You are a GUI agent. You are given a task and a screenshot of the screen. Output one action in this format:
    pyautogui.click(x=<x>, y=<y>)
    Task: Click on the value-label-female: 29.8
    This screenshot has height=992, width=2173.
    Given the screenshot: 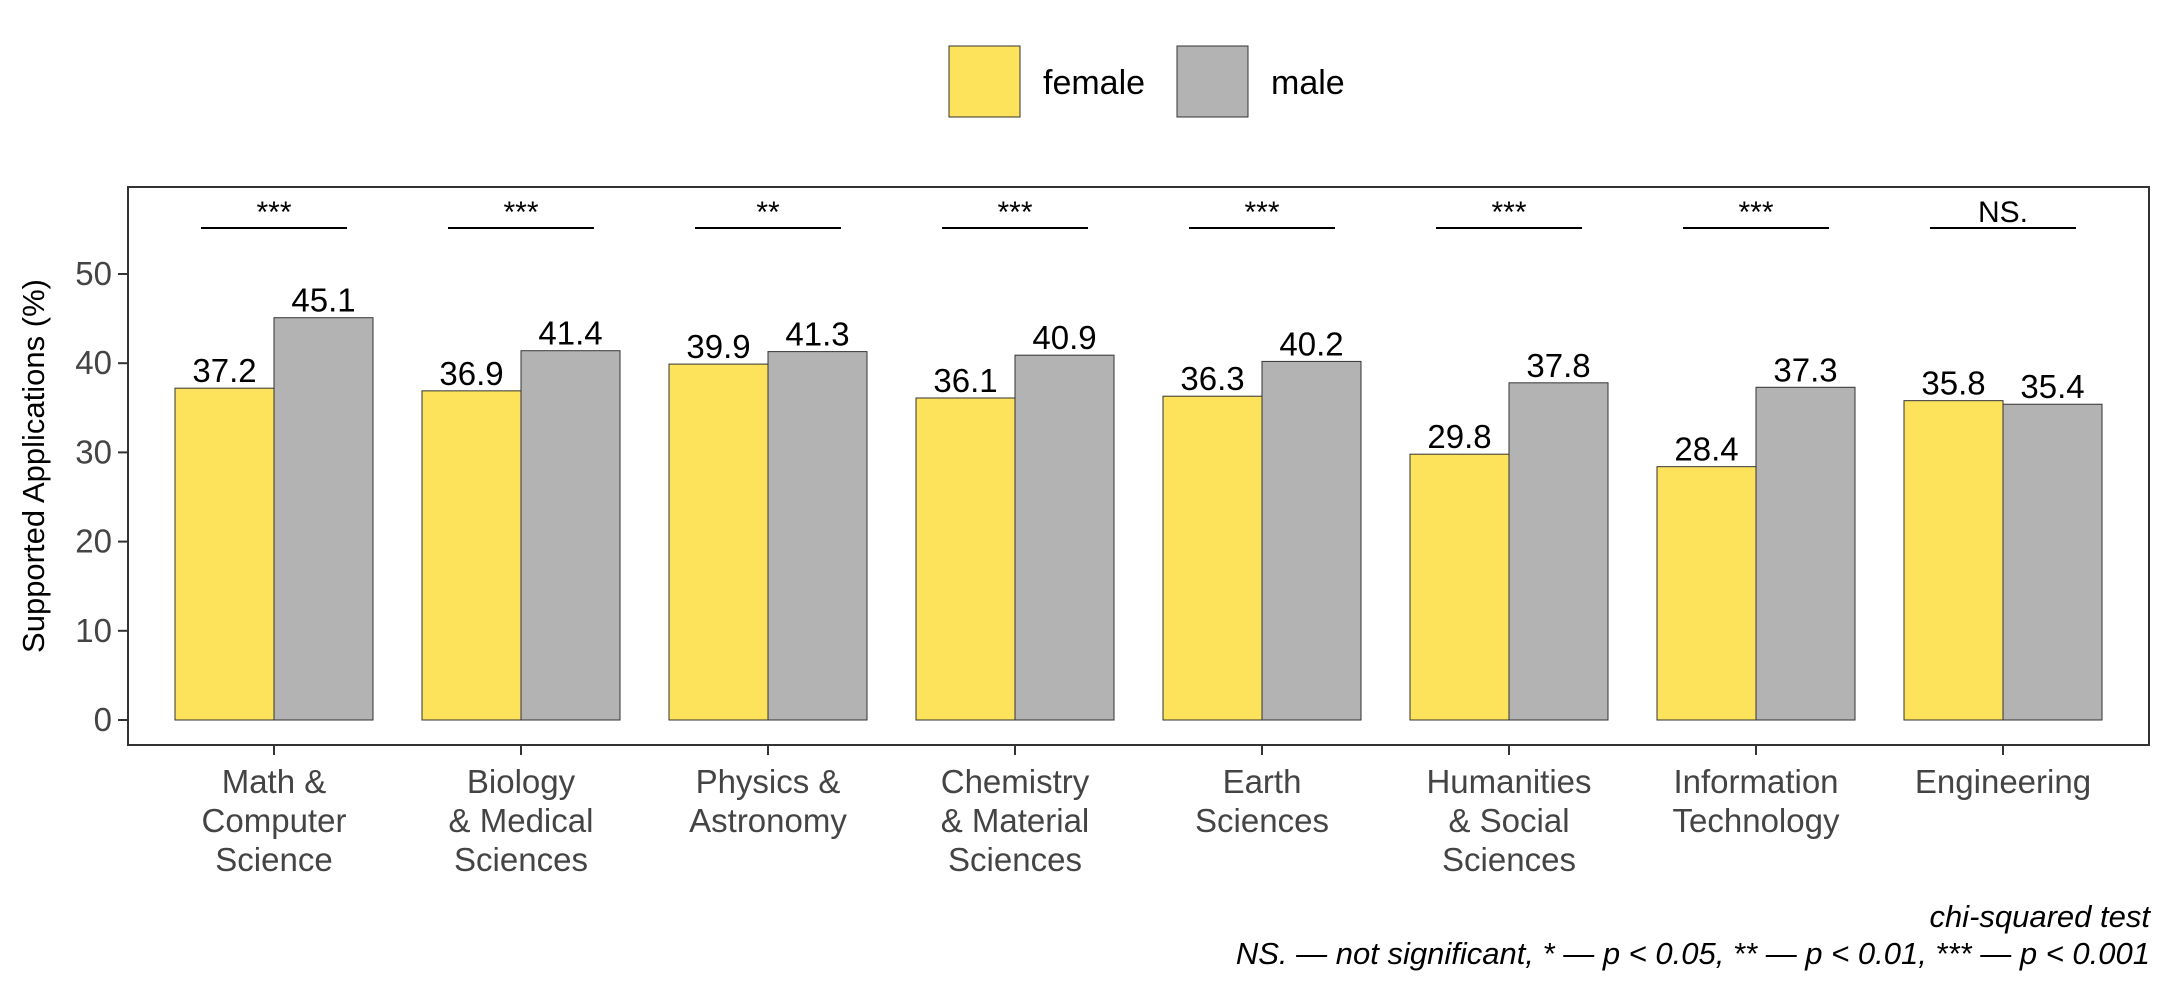 What is the action you would take?
    pyautogui.click(x=1459, y=436)
    